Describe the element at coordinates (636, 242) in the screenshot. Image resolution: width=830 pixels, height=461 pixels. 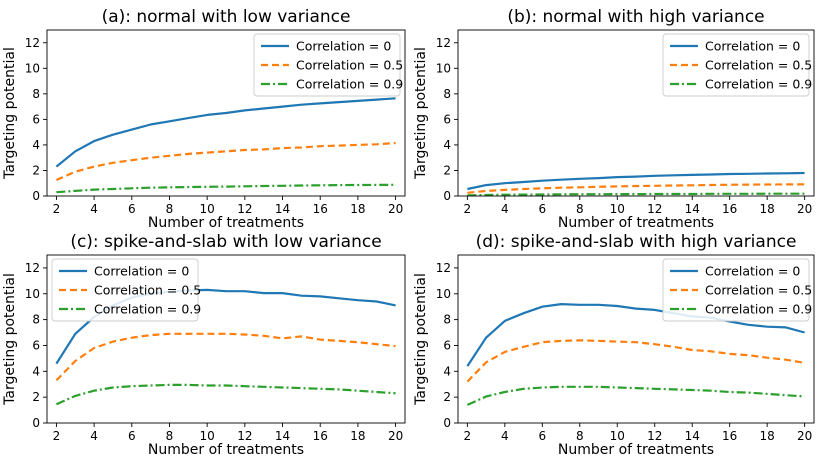
I see `chart-title: (d): spike-and-slab with high variance` at that location.